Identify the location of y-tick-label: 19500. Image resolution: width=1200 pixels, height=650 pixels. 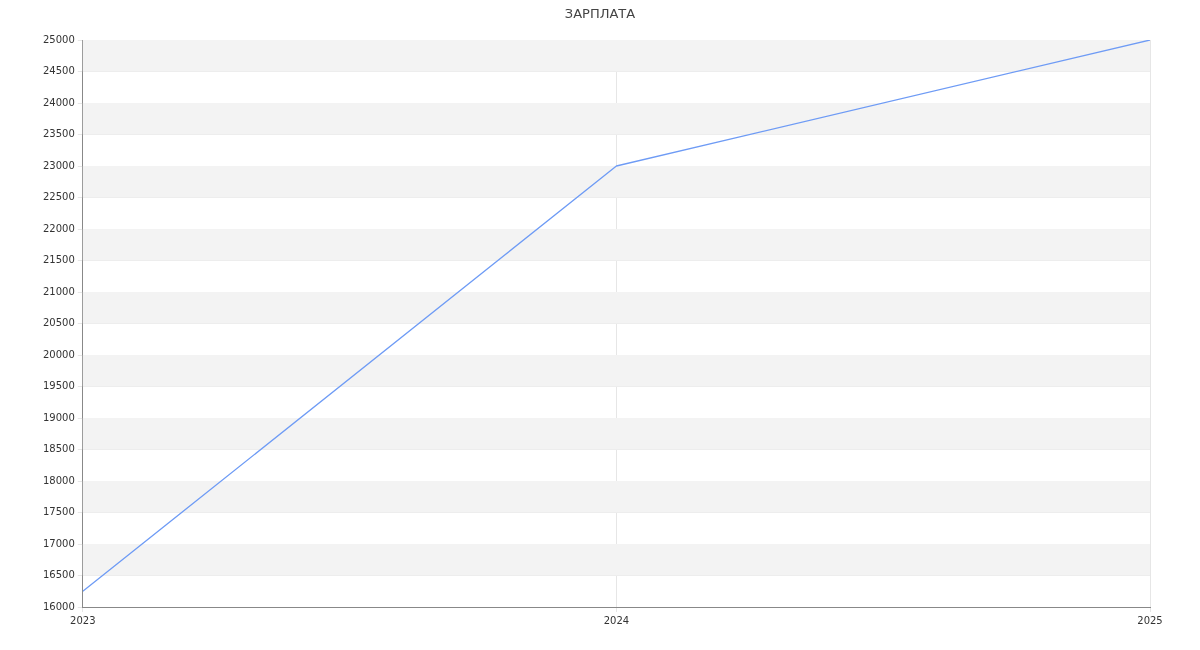
(59, 386).